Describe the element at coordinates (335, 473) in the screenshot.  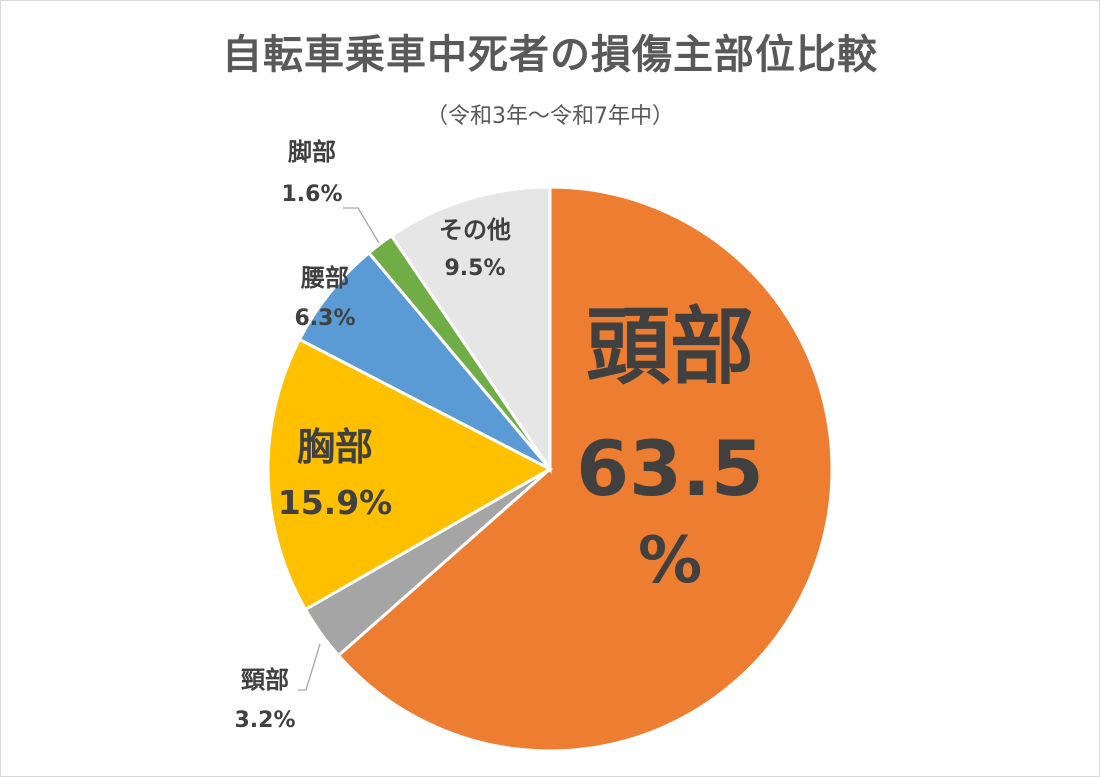
I see `slice-label-chest: 胸部 15.9%` at that location.